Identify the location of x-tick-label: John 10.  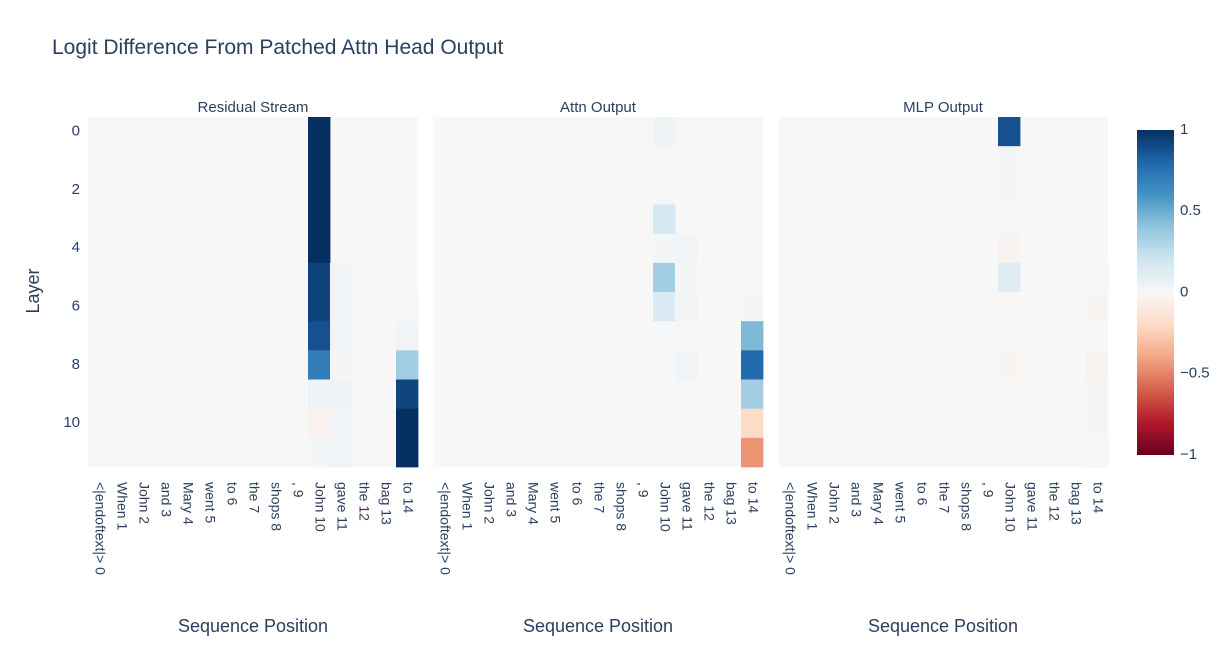
(665, 507).